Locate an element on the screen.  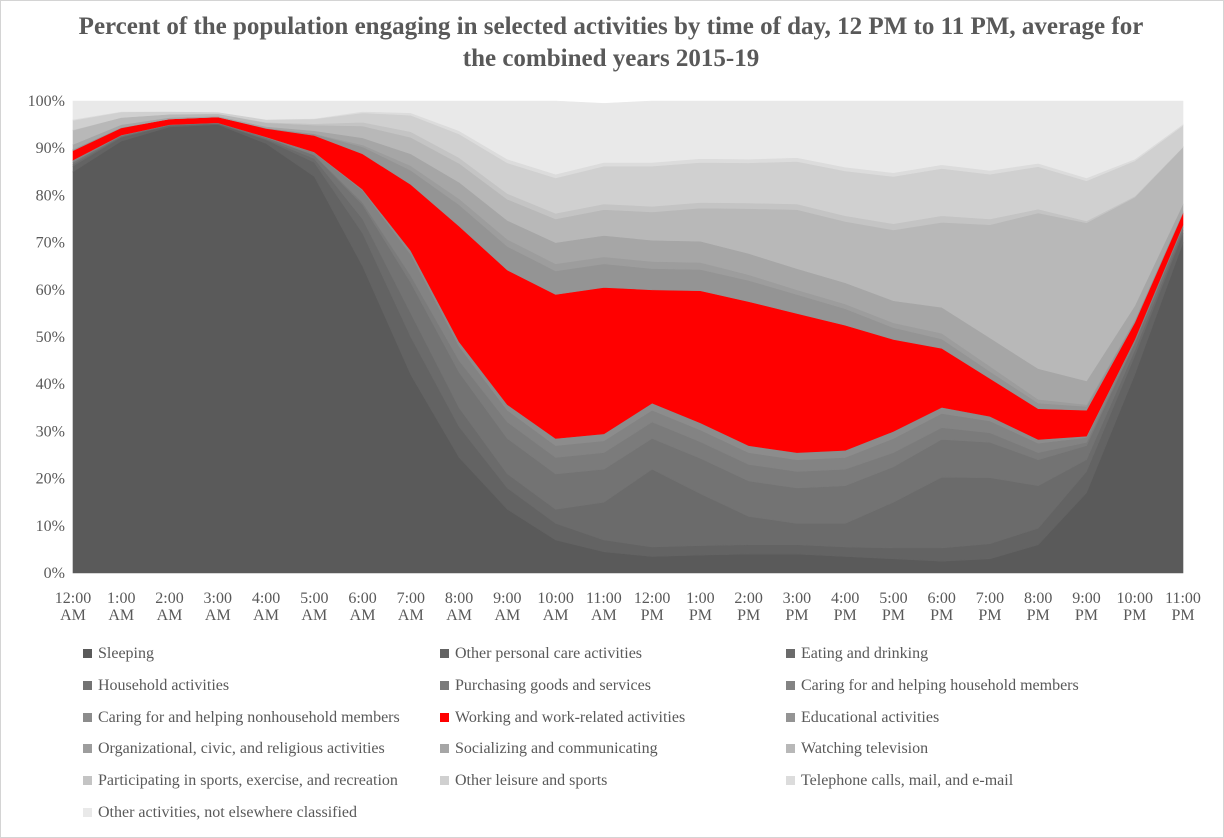
x-tick-label: 7:00 AM is located at coordinates (411, 607).